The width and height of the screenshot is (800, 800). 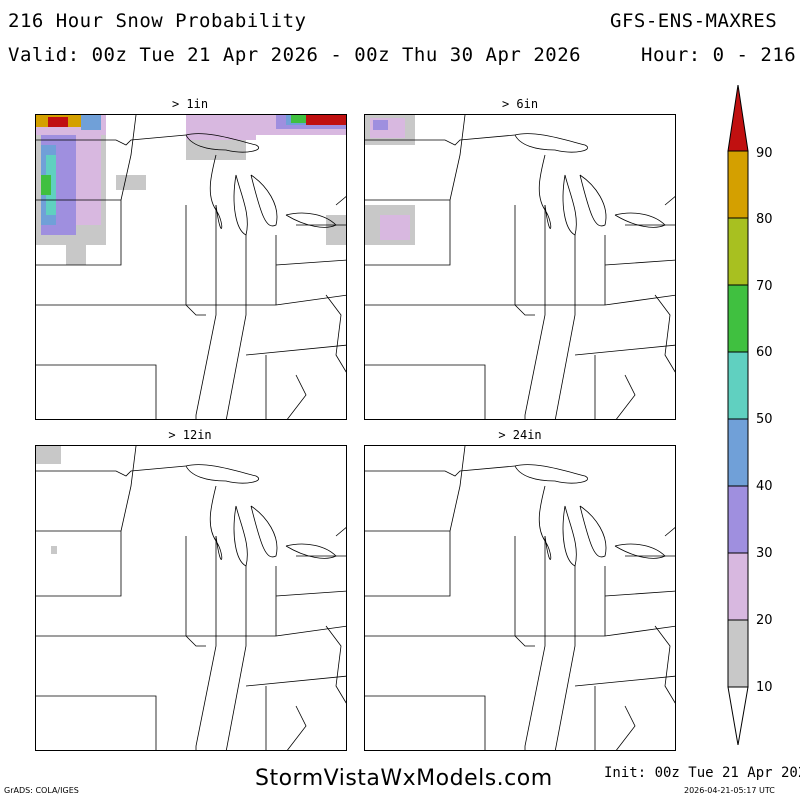 I want to click on hour-range: Hour: 0 - 216, so click(x=719, y=55).